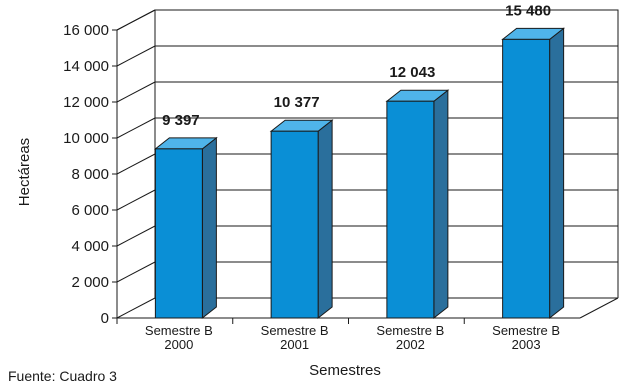 This screenshot has height=383, width=624. Describe the element at coordinates (528, 10) in the screenshot. I see `data-label: 15 480` at that location.